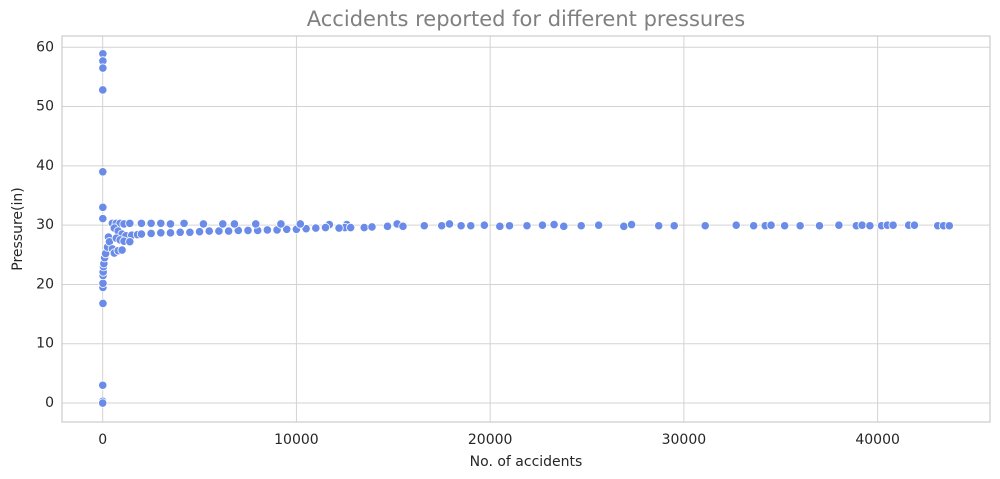  What do you see at coordinates (684, 440) in the screenshot?
I see `x-tick-label: 30000` at bounding box center [684, 440].